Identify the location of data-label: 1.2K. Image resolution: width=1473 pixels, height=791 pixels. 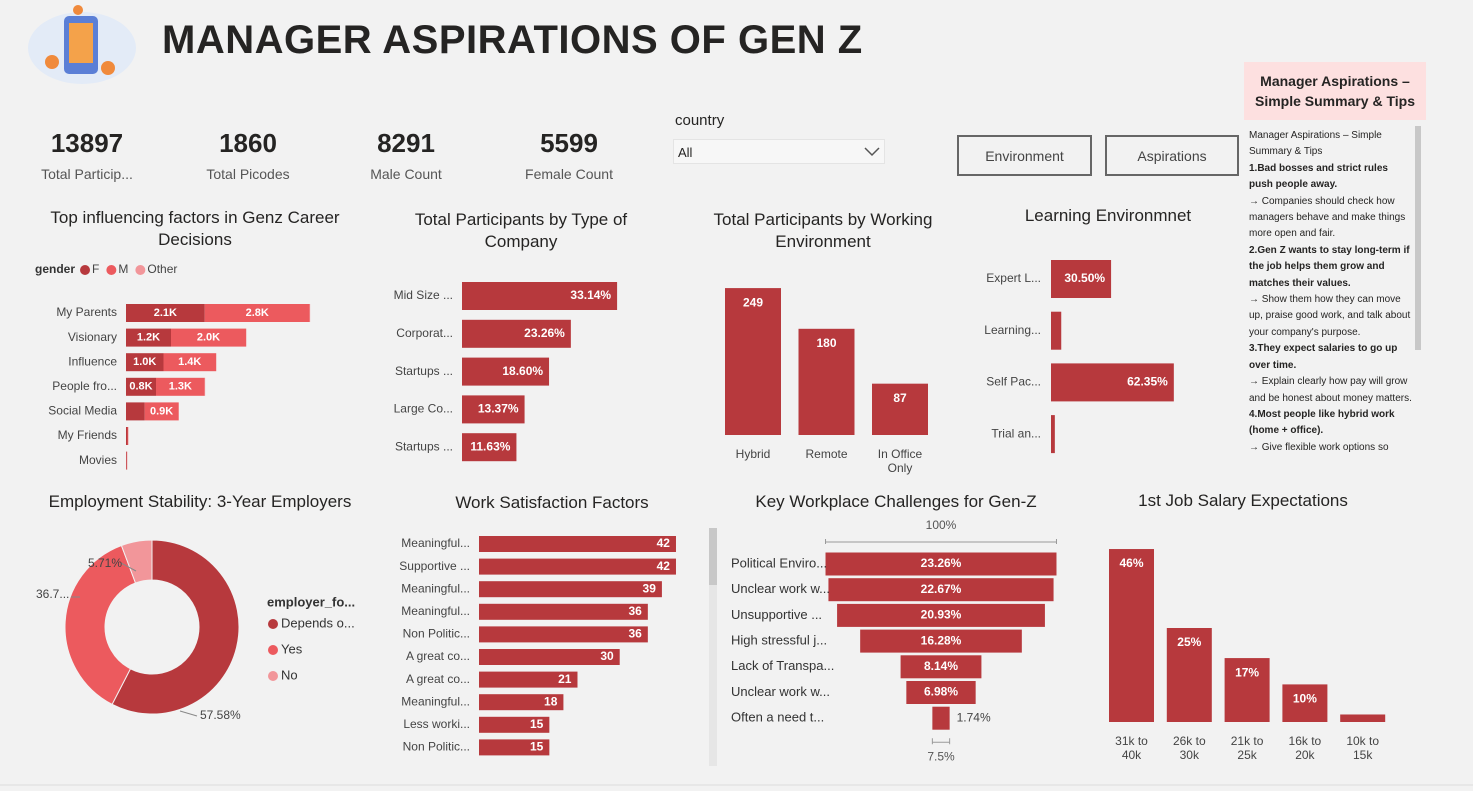
(148, 338).